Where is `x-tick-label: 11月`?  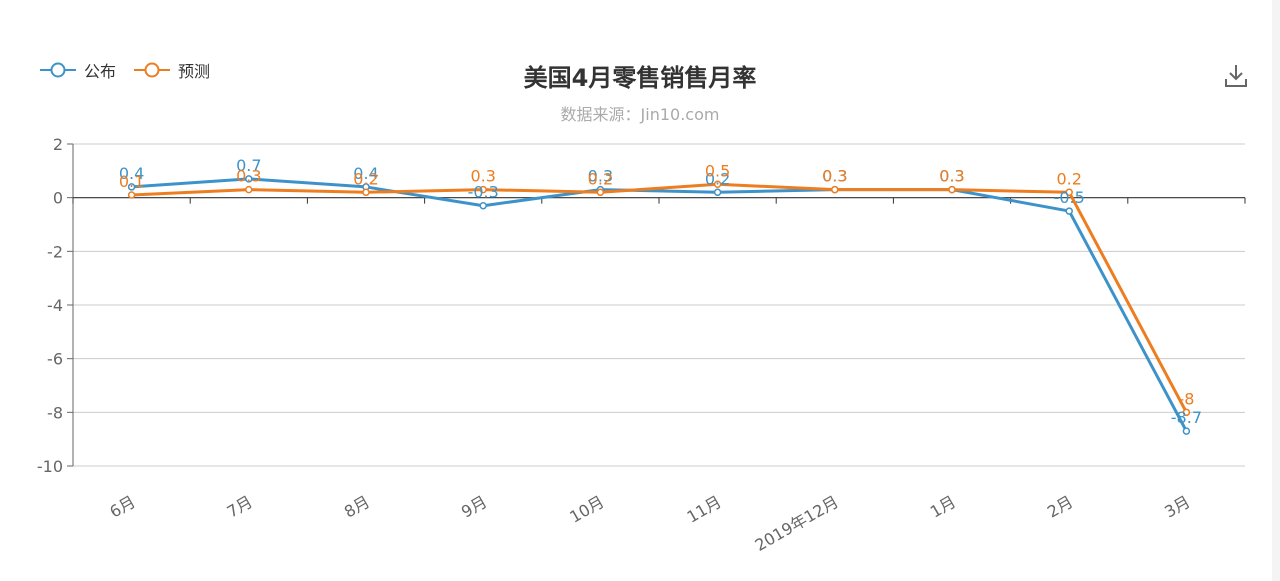 x-tick-label: 11月 is located at coordinates (704, 509).